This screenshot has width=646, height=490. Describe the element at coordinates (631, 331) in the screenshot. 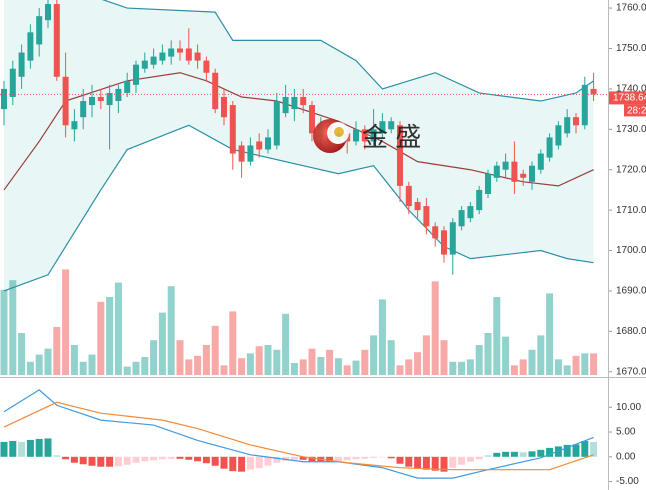

I see `y-tick-label: 1680.00` at that location.